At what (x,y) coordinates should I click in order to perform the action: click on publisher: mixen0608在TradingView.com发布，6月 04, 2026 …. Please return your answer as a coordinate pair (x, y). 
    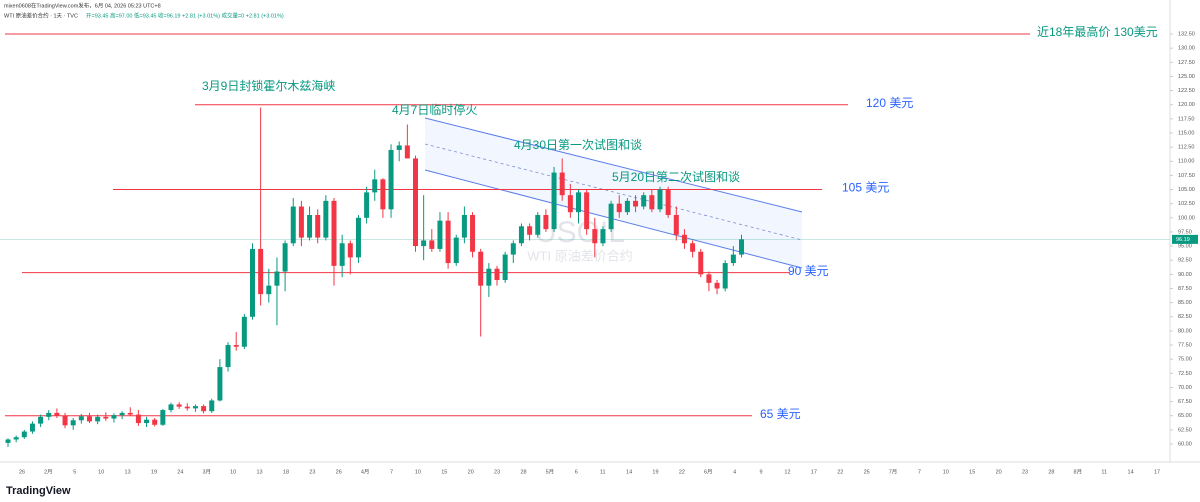
    Looking at the image, I should click on (82, 5).